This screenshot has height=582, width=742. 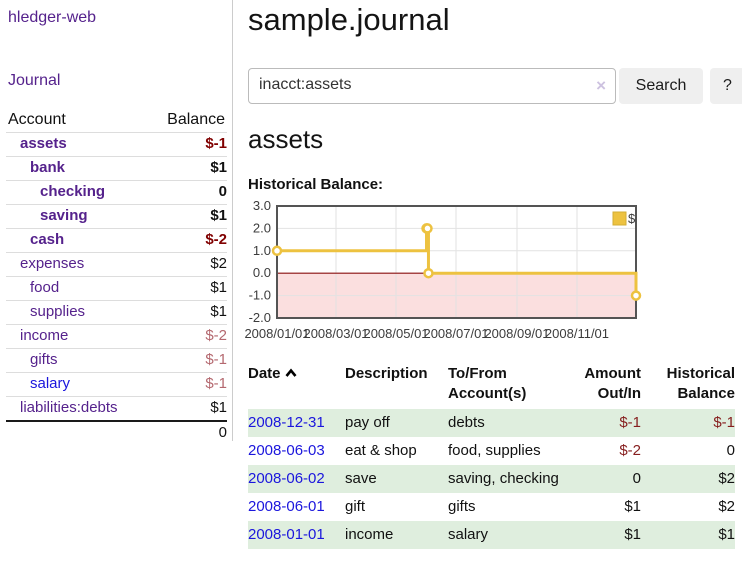 What do you see at coordinates (262, 250) in the screenshot?
I see `y-tick-label: 1.0` at bounding box center [262, 250].